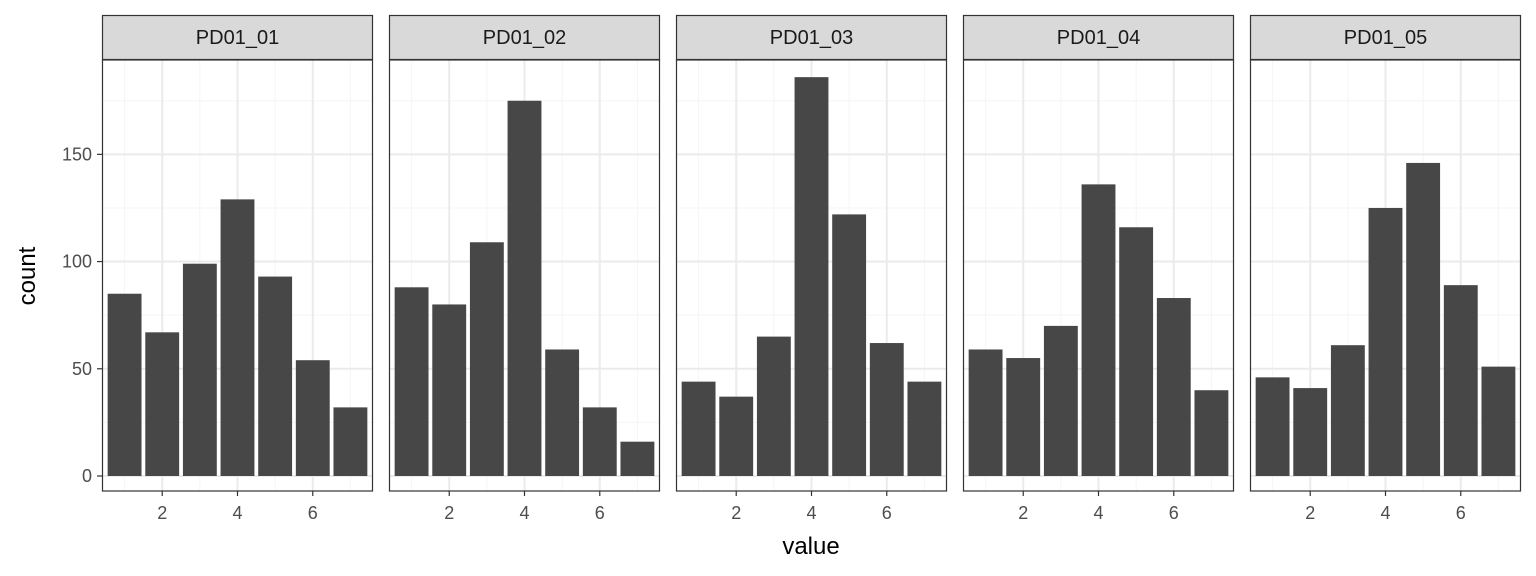 The image size is (1536, 576). What do you see at coordinates (82, 315) in the screenshot?
I see `y-axis: 0 50 100 150` at bounding box center [82, 315].